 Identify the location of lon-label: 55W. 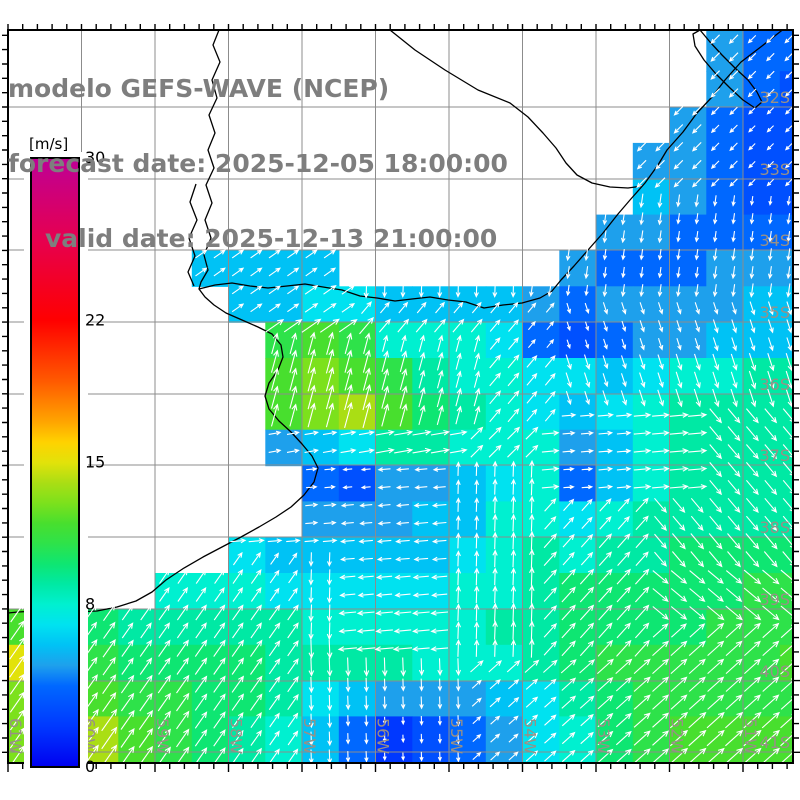
(456, 736).